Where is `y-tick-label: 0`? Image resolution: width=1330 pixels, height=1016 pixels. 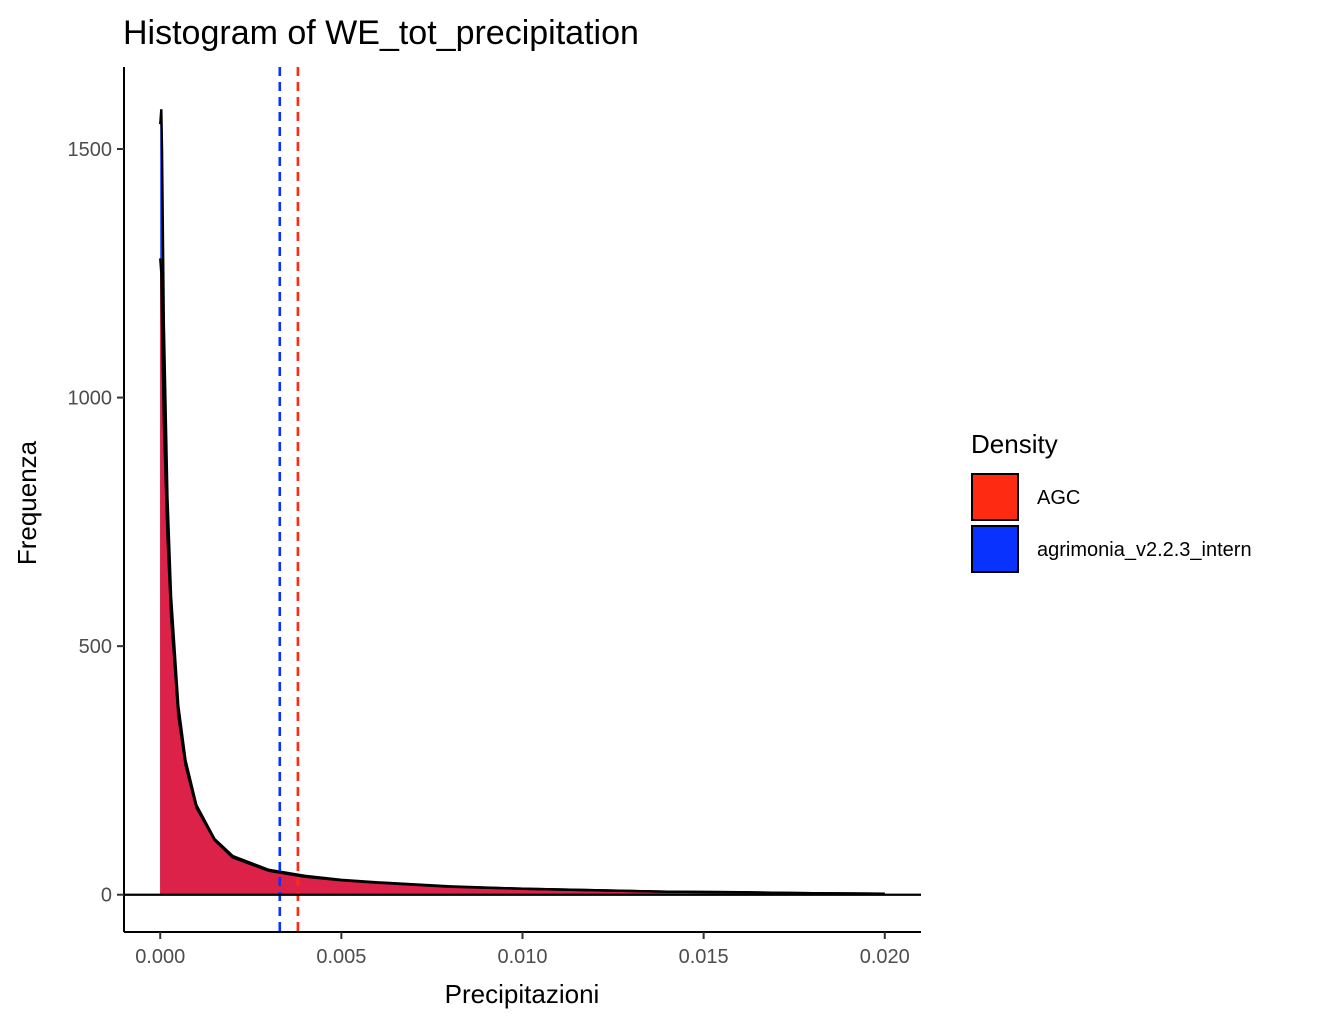
y-tick-label: 0 is located at coordinates (106, 896).